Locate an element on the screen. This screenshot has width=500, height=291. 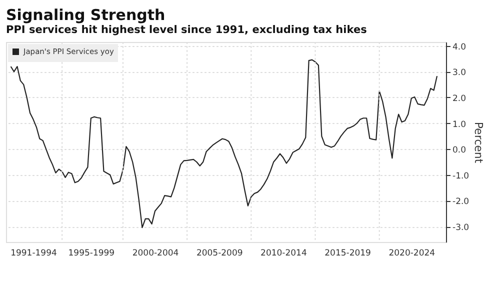
y-tick-label: 3.0 is located at coordinates (459, 73).